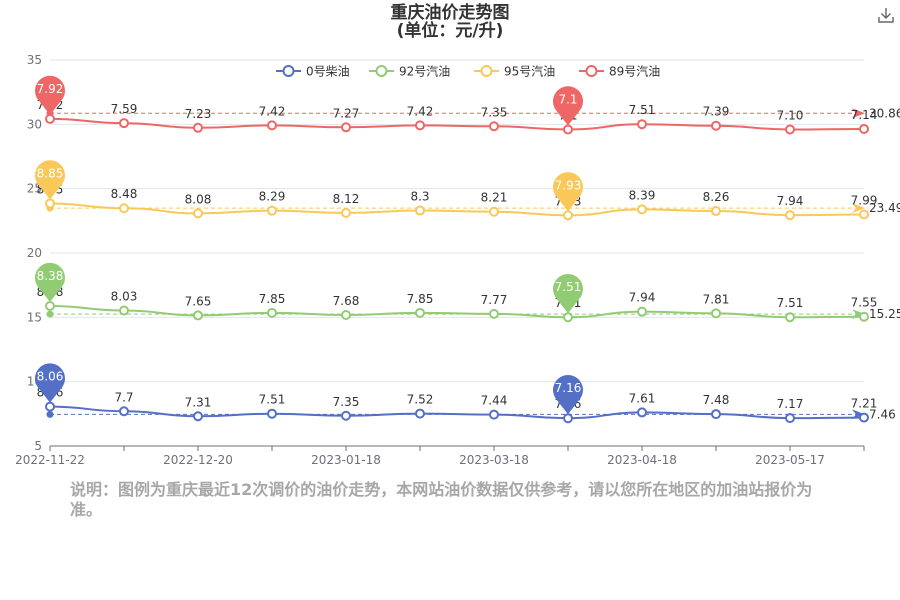 This screenshot has width=900, height=600. I want to click on data-label: 7.7, so click(123, 397).